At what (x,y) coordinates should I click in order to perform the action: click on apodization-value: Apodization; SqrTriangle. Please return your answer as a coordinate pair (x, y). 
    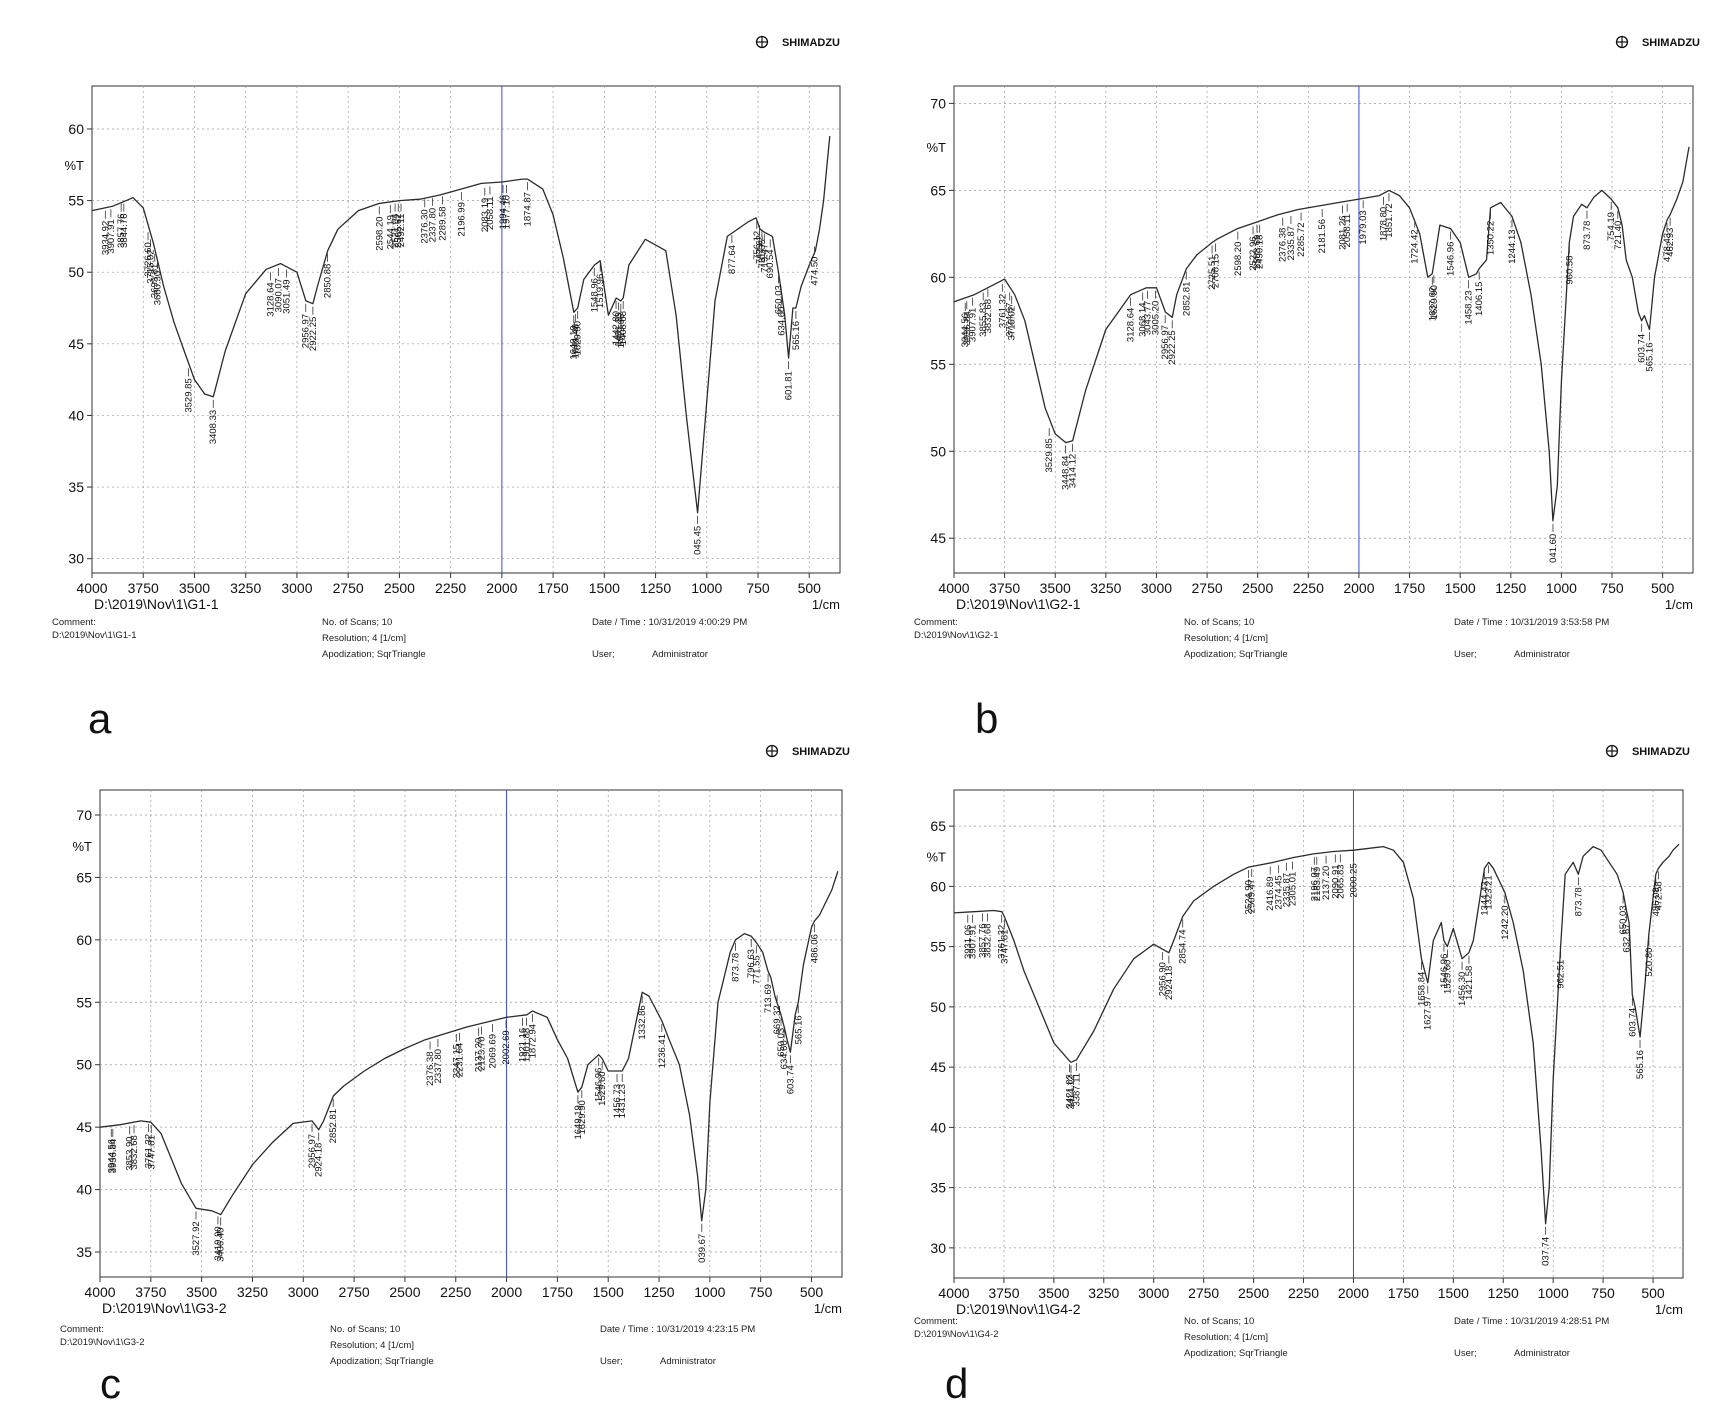
    Looking at the image, I should click on (374, 654).